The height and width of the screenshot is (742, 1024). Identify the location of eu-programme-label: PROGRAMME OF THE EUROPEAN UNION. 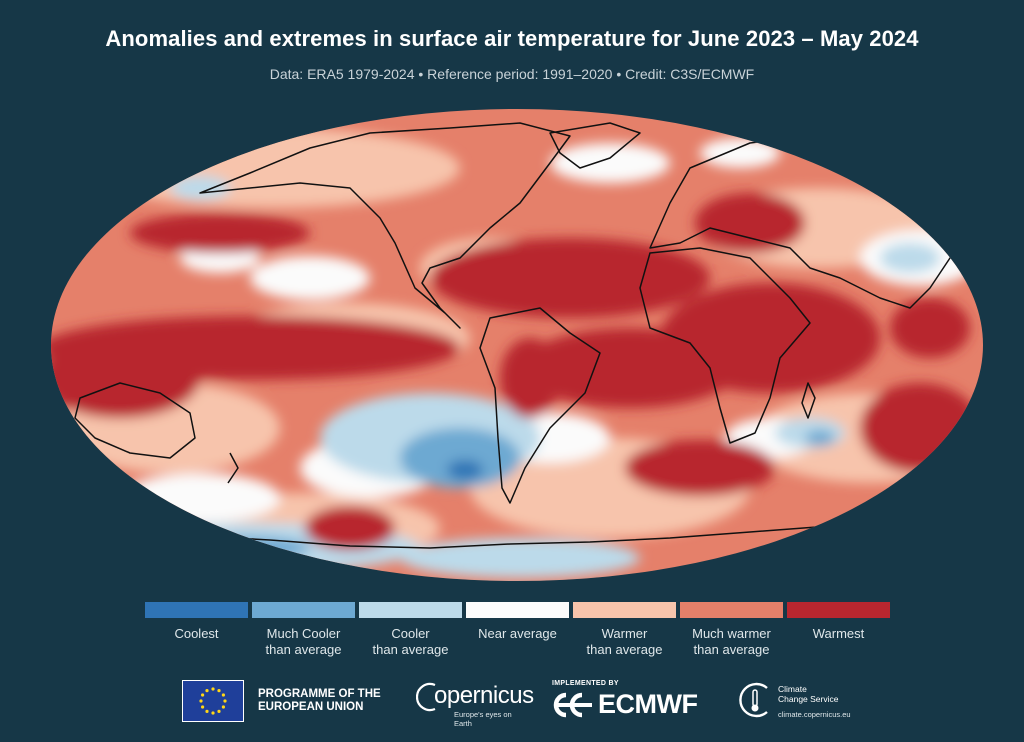
(319, 700).